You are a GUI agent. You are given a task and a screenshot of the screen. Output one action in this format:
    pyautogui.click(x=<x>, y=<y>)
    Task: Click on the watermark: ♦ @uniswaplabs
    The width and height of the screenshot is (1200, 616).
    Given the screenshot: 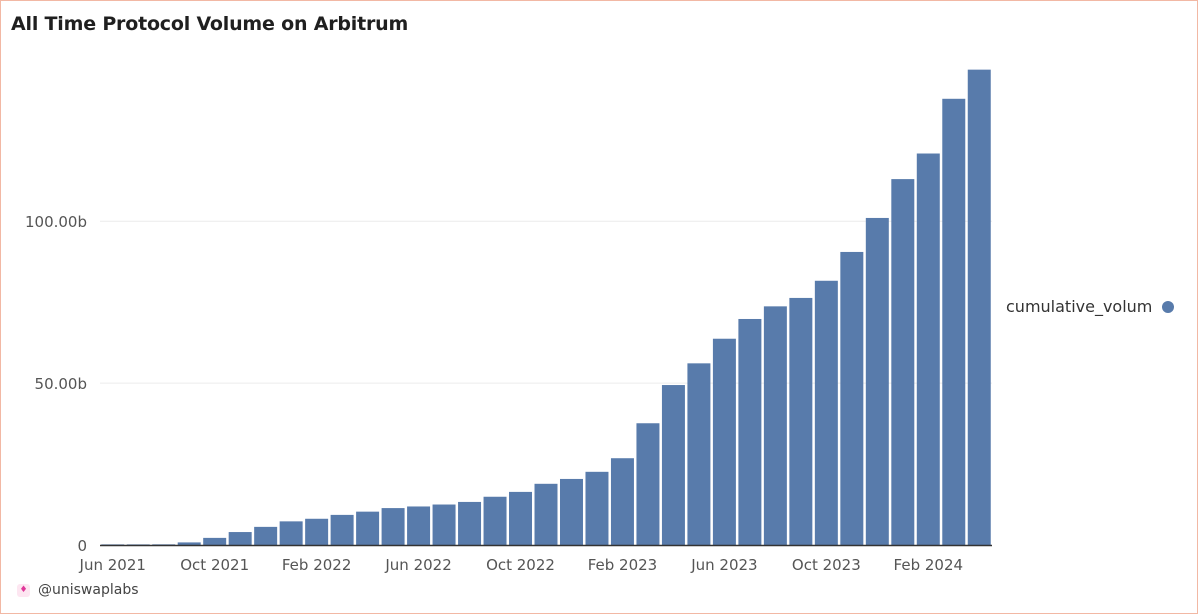 What is the action you would take?
    pyautogui.click(x=78, y=590)
    